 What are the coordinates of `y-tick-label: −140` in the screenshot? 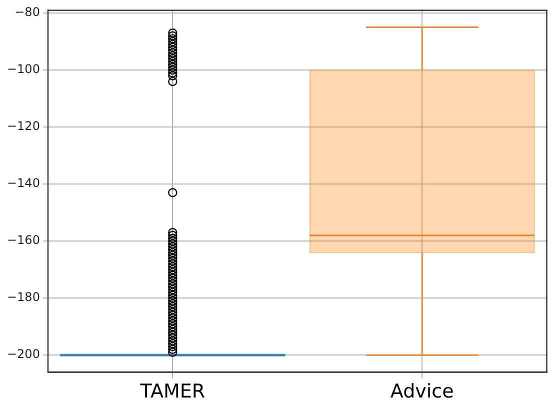 It's located at (23, 183).